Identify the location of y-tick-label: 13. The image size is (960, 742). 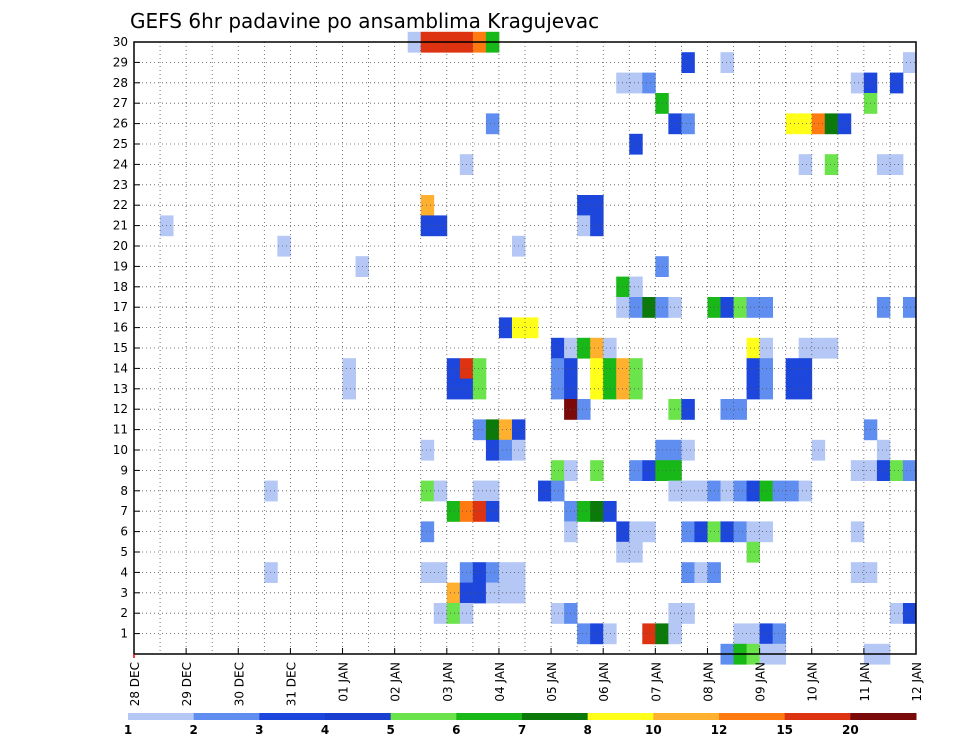
(120, 389).